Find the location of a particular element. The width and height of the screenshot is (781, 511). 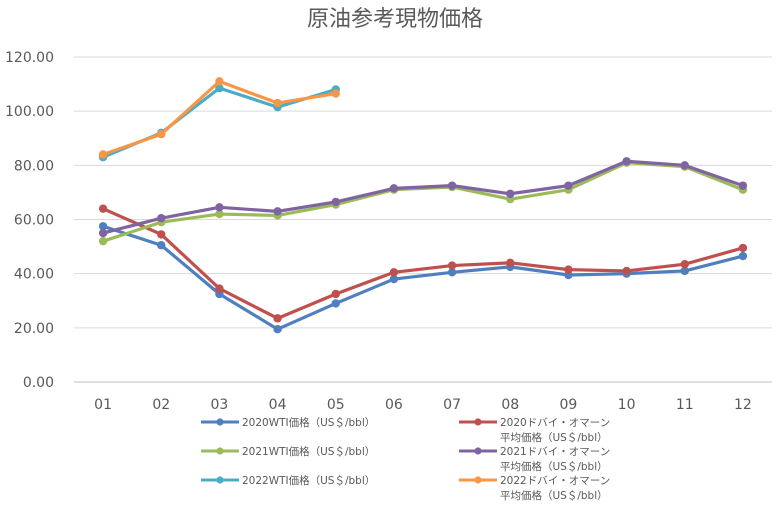

x-tick-label: 03 is located at coordinates (220, 405).